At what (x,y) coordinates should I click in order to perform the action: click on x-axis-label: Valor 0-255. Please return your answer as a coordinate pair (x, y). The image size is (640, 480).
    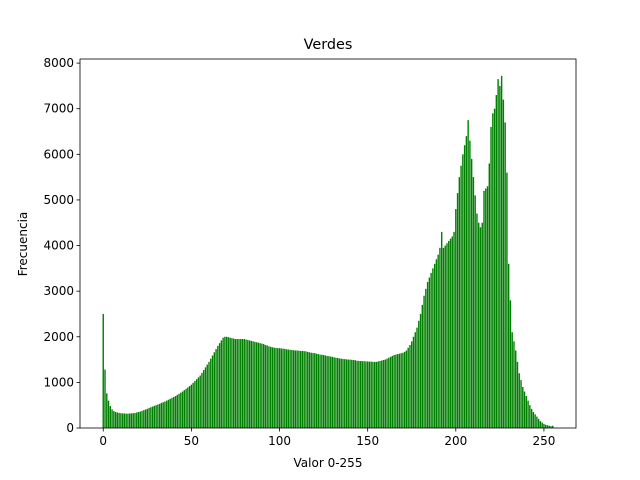
    Looking at the image, I should click on (328, 463).